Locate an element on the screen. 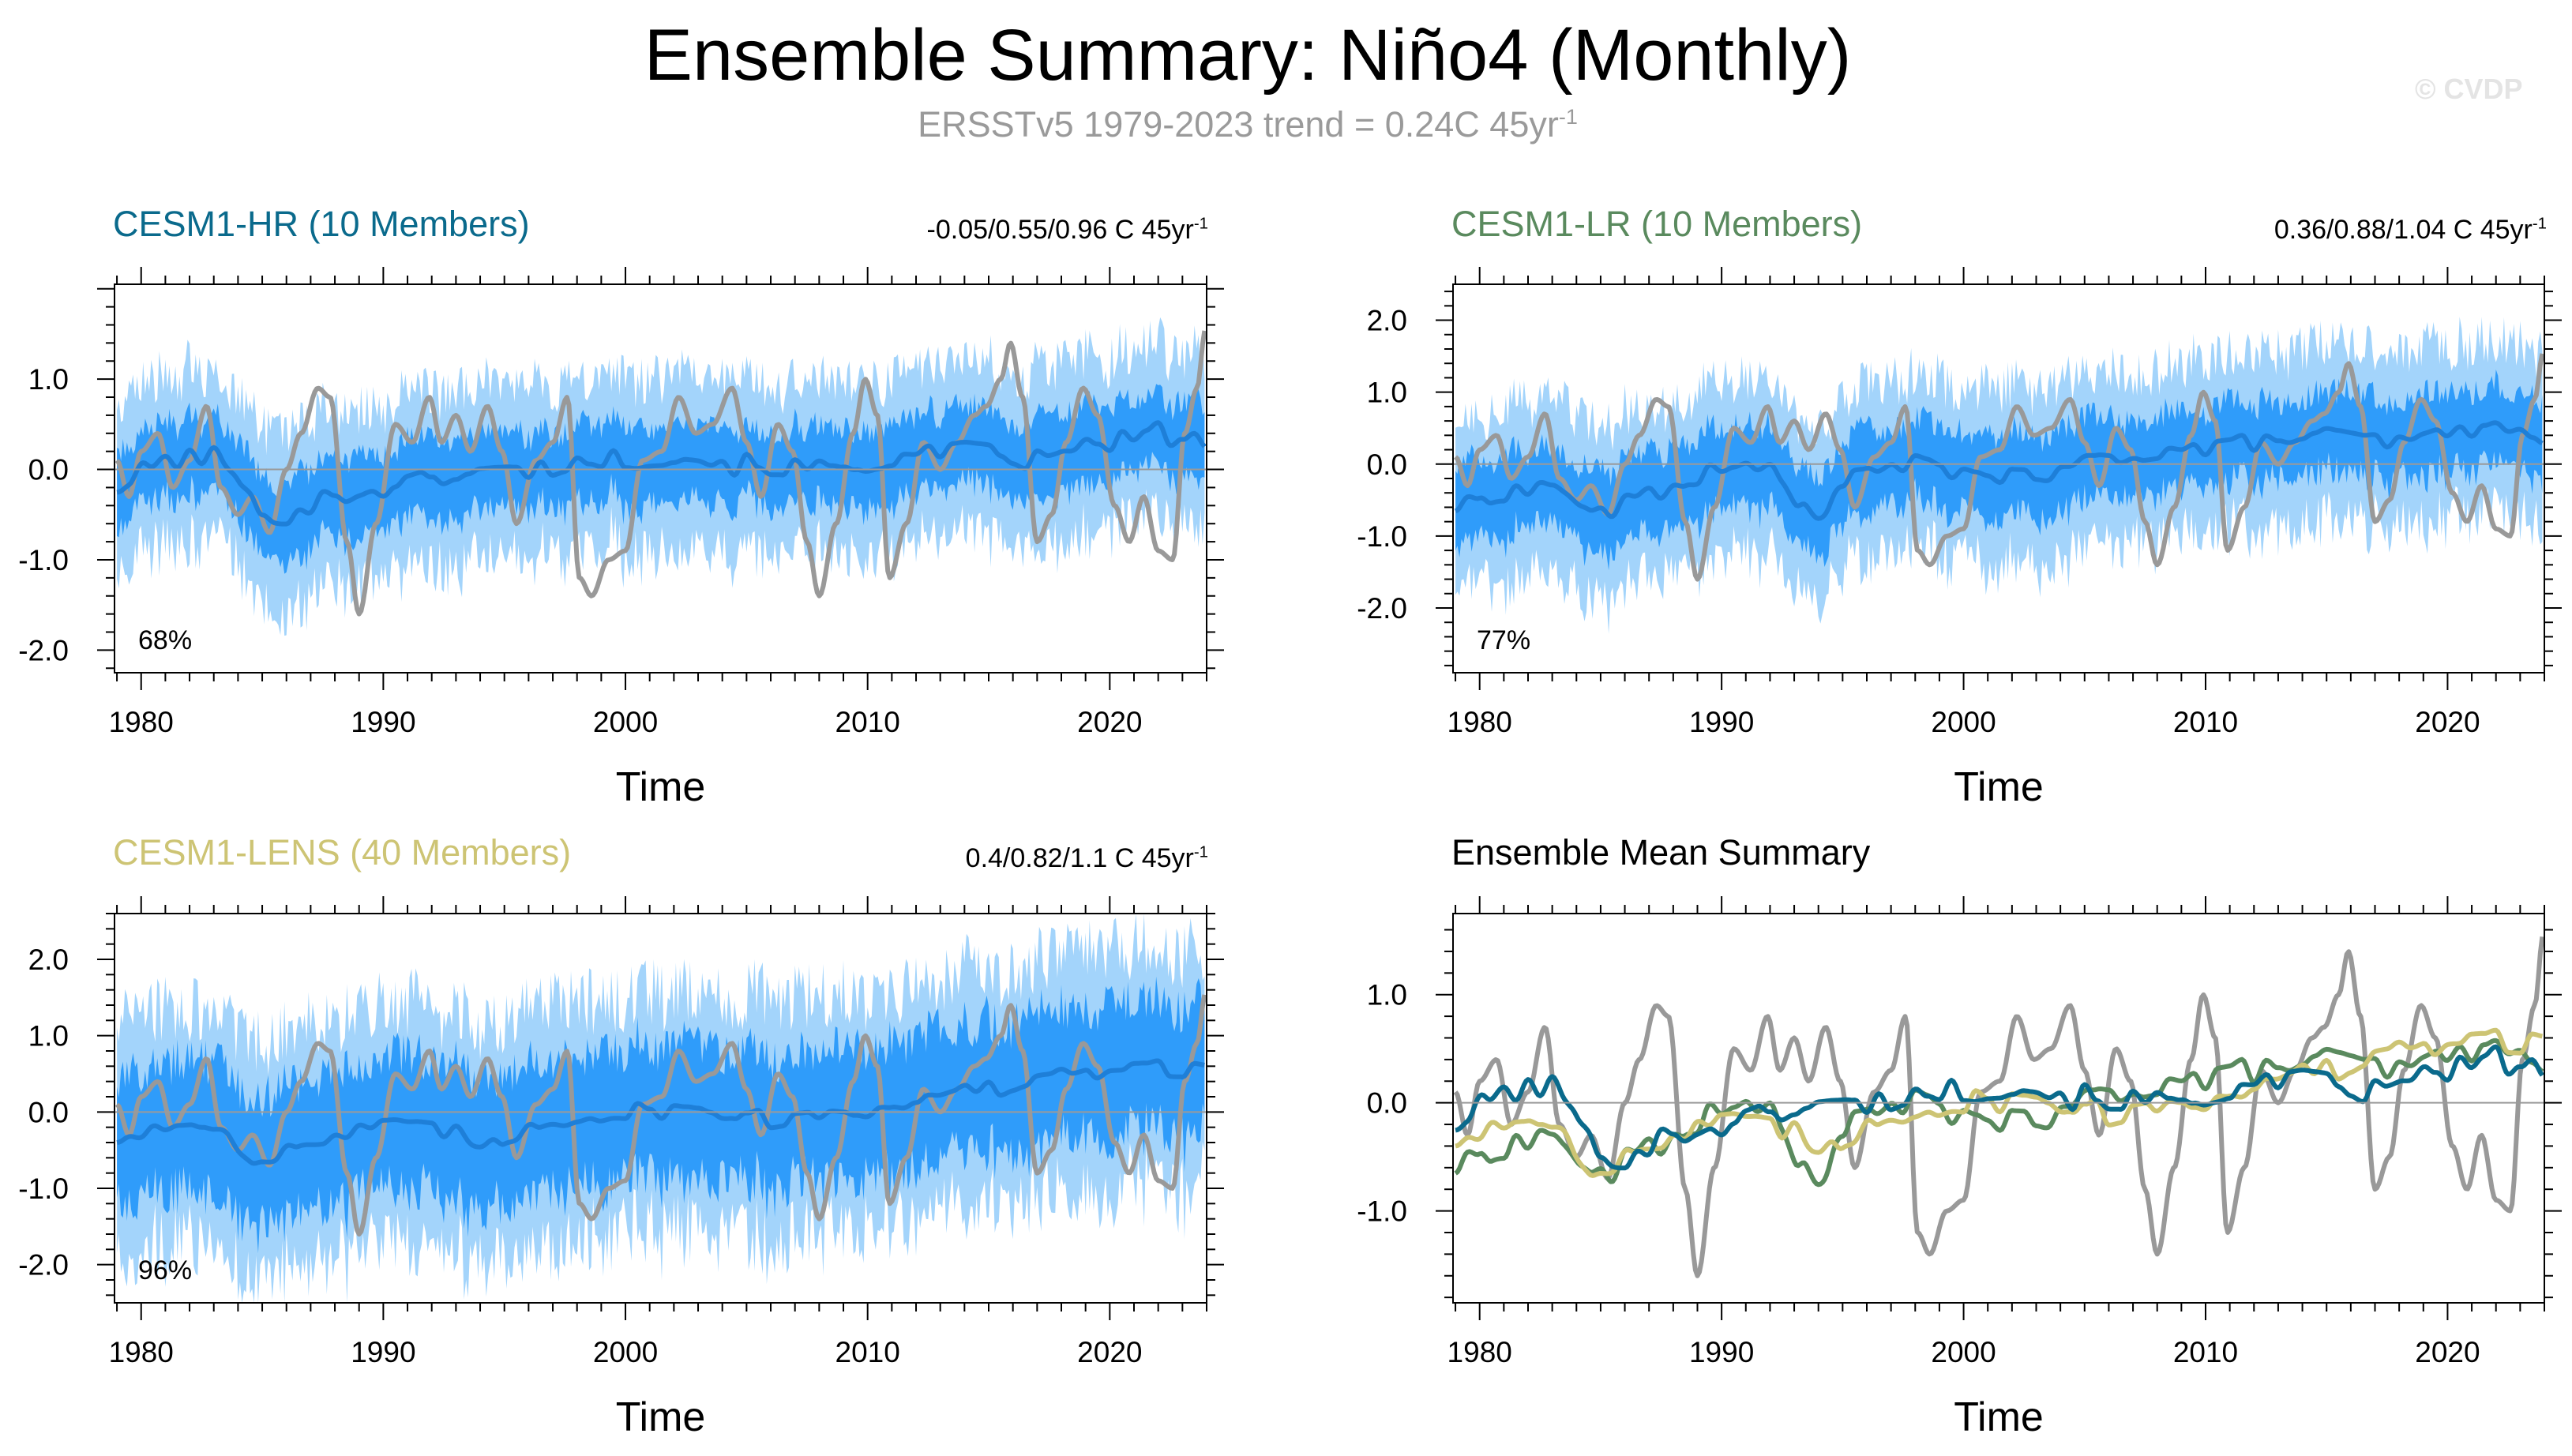  trend-label-cesm1-lens: 0.4/0.82/1.1 C 45yr-1 is located at coordinates (1030, 858).